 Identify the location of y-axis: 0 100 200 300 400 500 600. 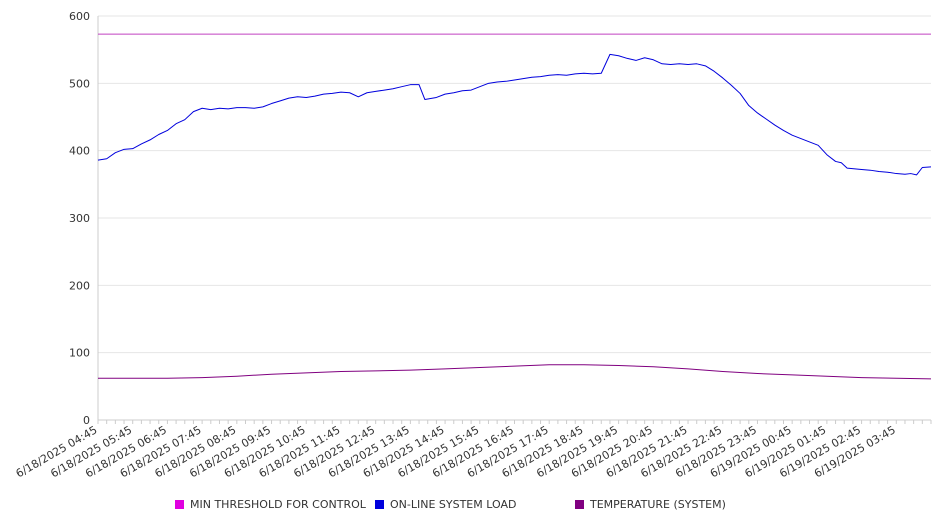
(84, 218).